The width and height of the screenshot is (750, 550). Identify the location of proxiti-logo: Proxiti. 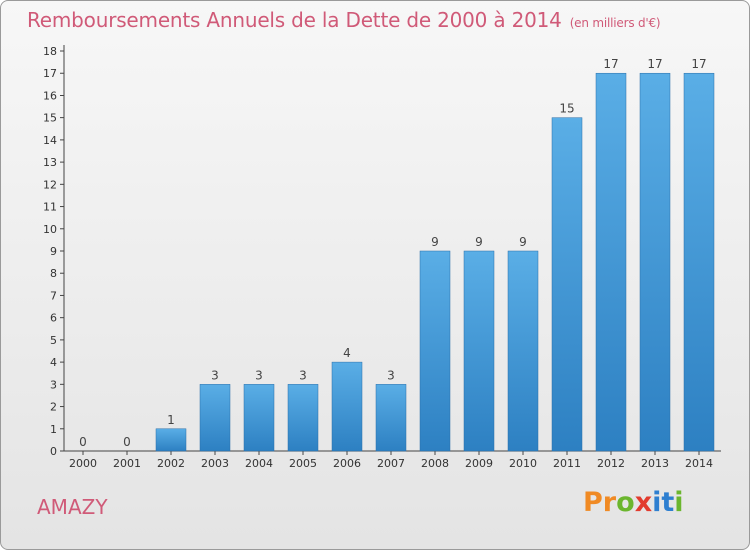
(633, 502).